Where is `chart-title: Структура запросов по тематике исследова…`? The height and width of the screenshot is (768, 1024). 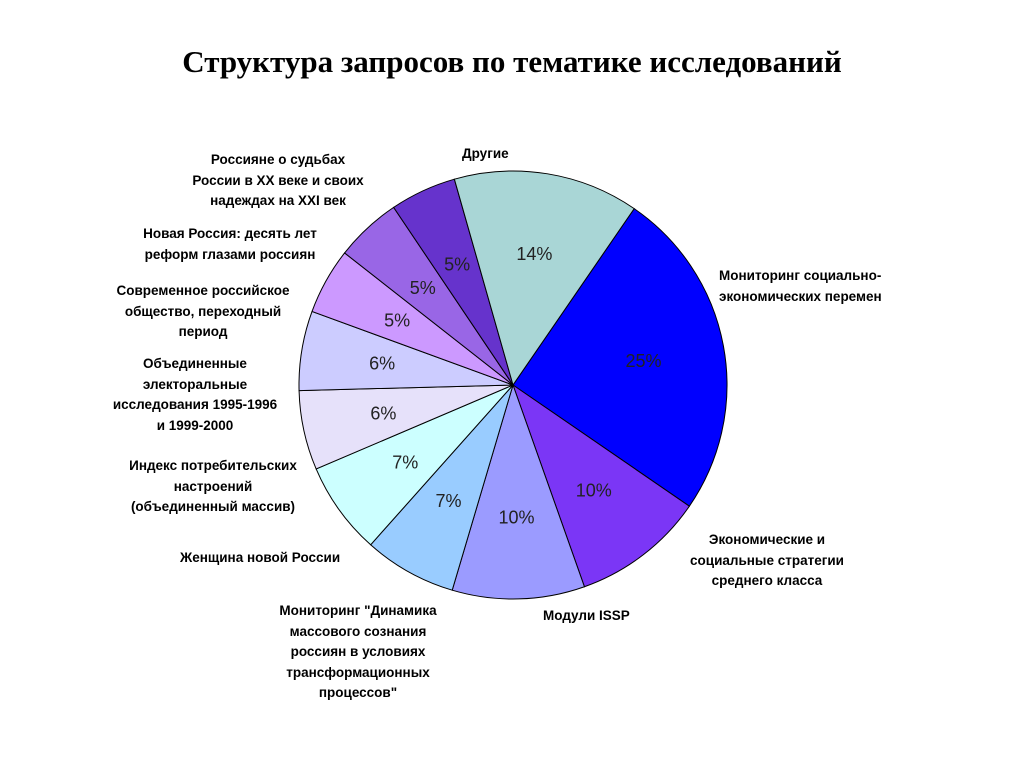 chart-title: Структура запросов по тематике исследова… is located at coordinates (512, 61).